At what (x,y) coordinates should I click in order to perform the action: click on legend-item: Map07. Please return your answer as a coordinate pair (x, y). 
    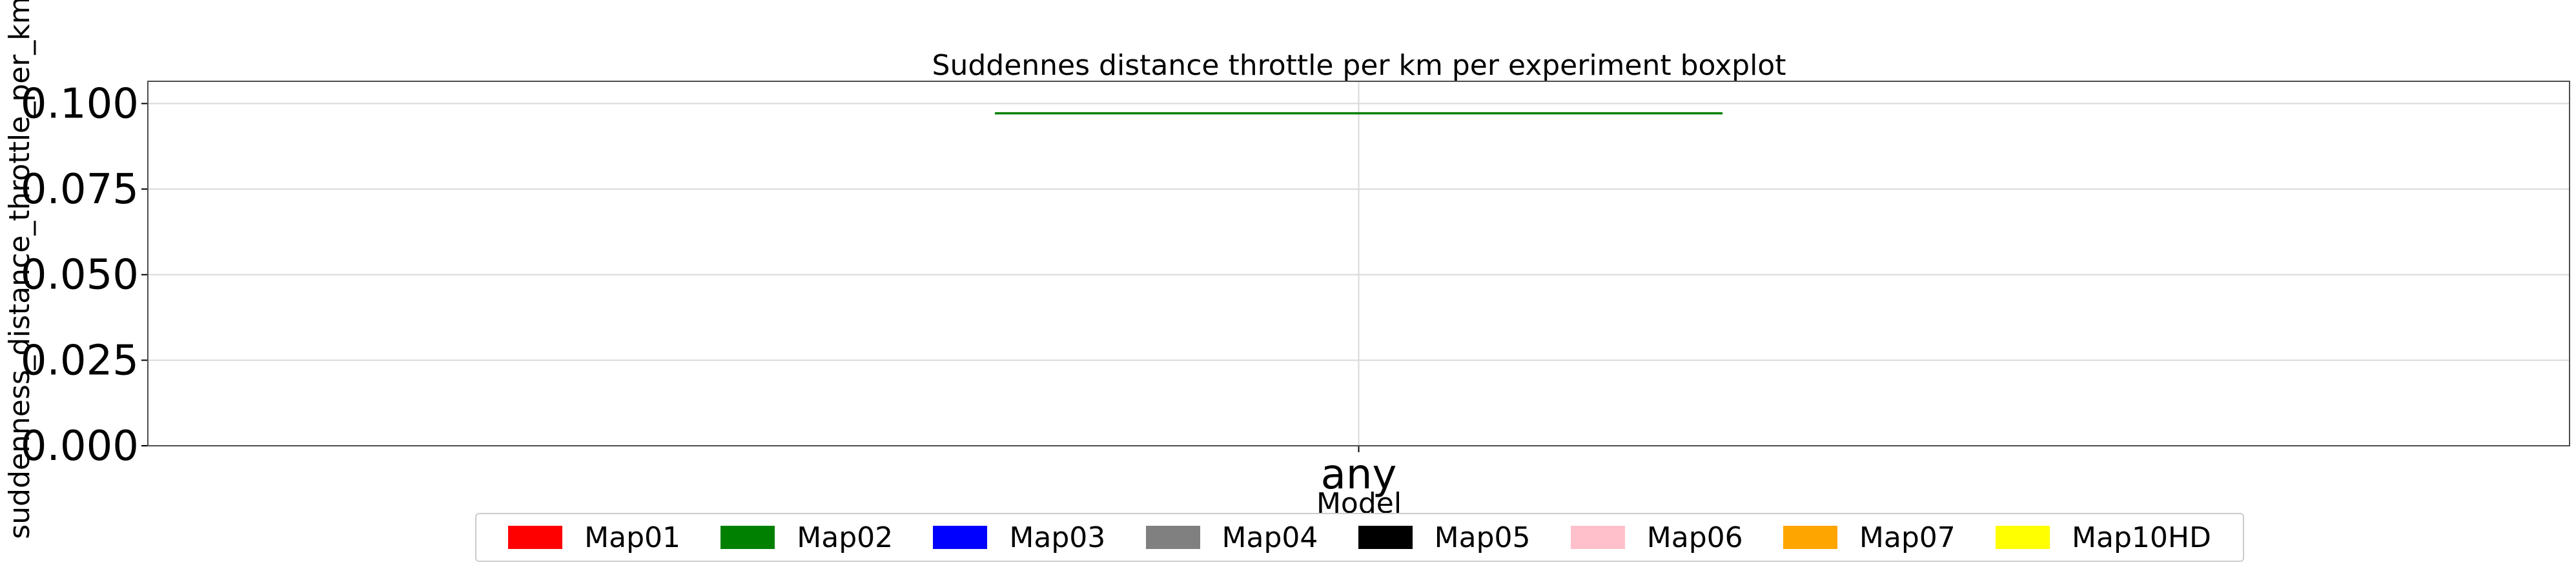
    Looking at the image, I should click on (1870, 537).